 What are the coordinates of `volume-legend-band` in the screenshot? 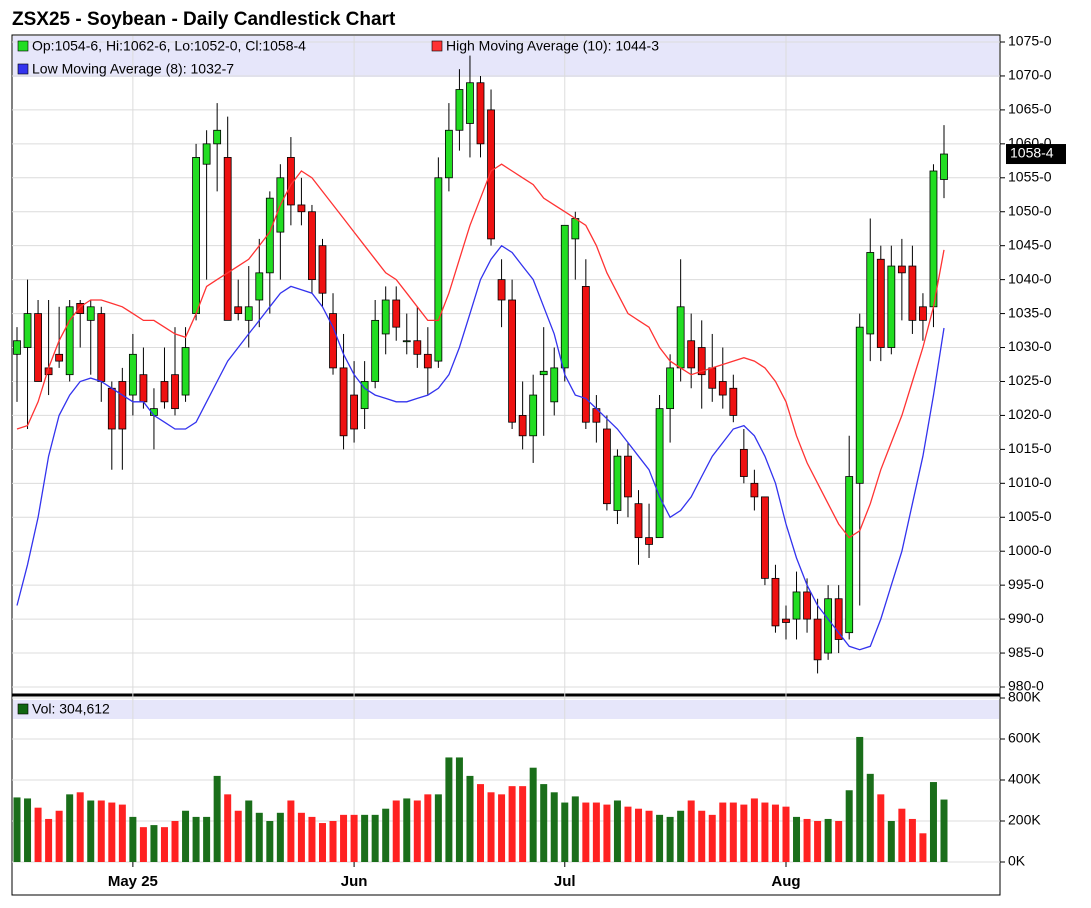 It's located at (506, 709).